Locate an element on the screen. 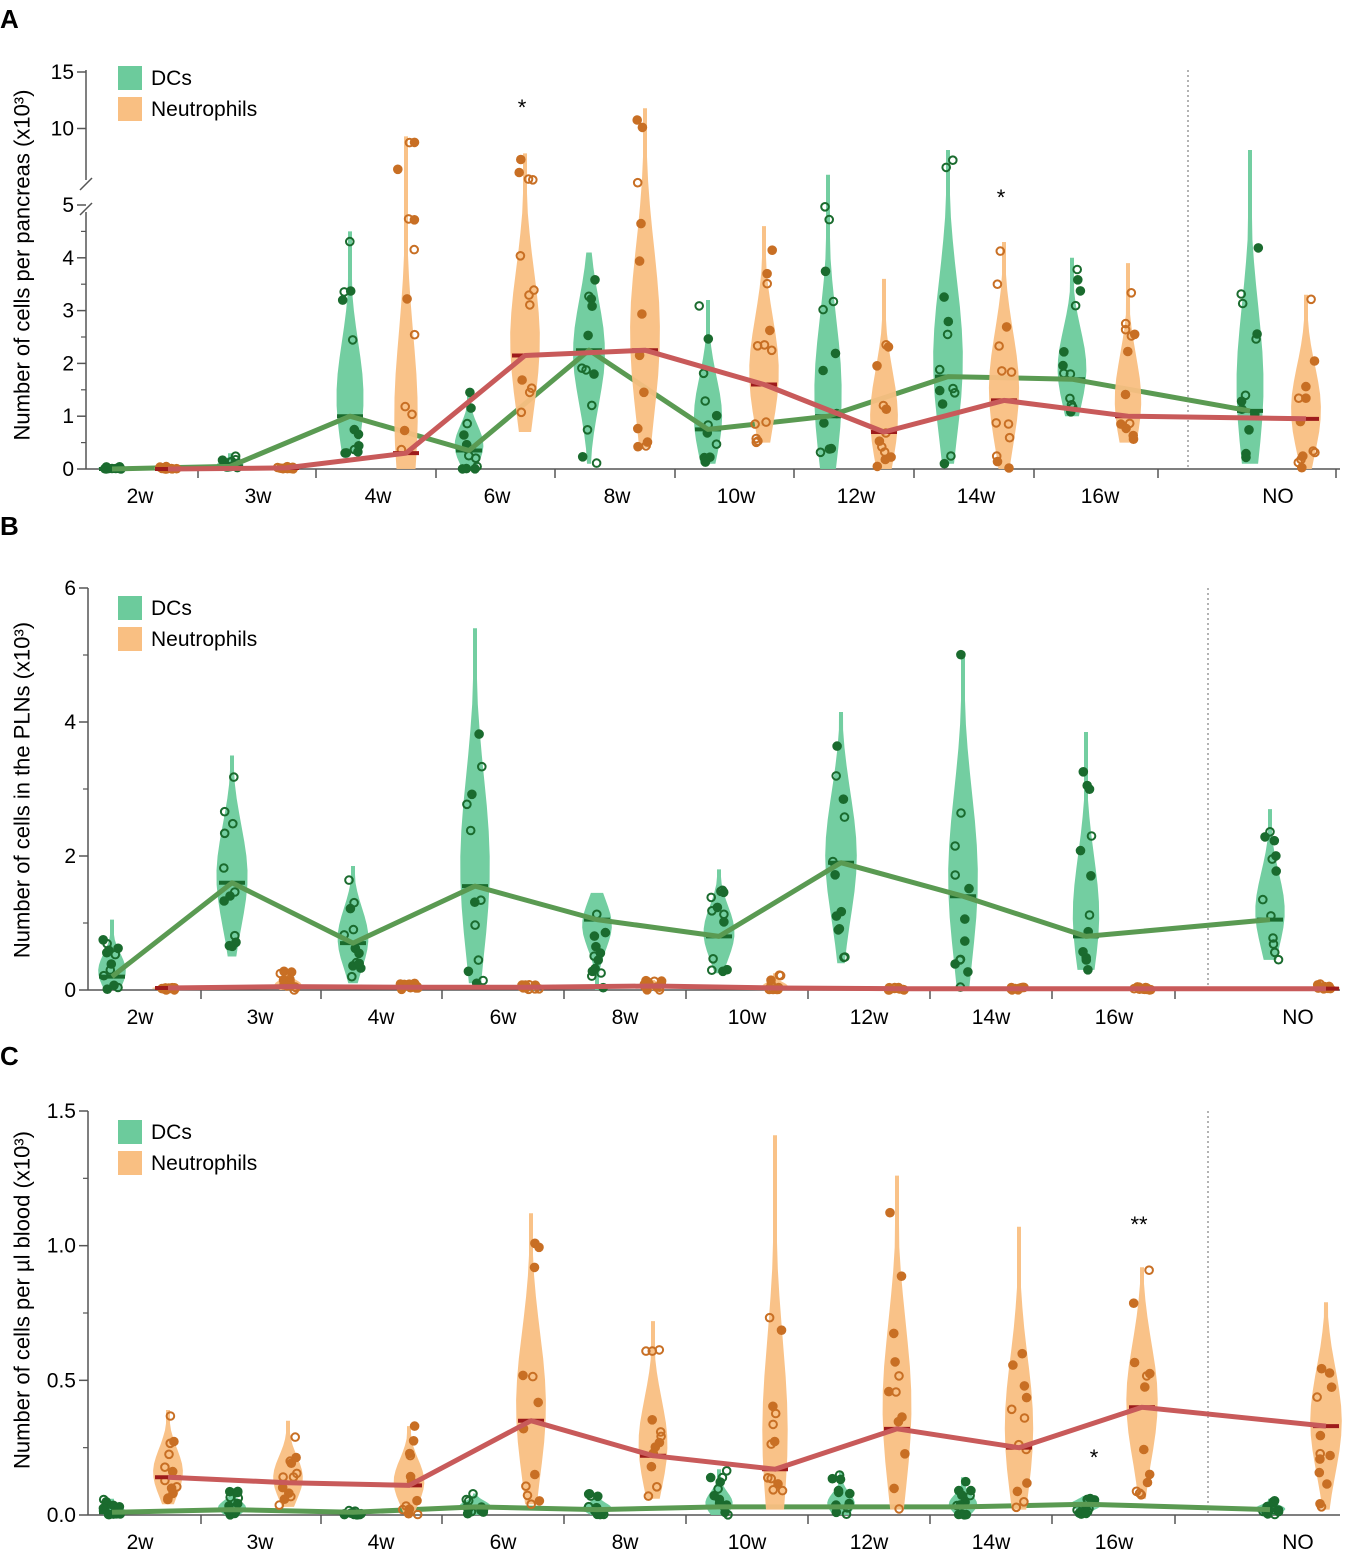  x-tick-label: 8w is located at coordinates (626, 1017).